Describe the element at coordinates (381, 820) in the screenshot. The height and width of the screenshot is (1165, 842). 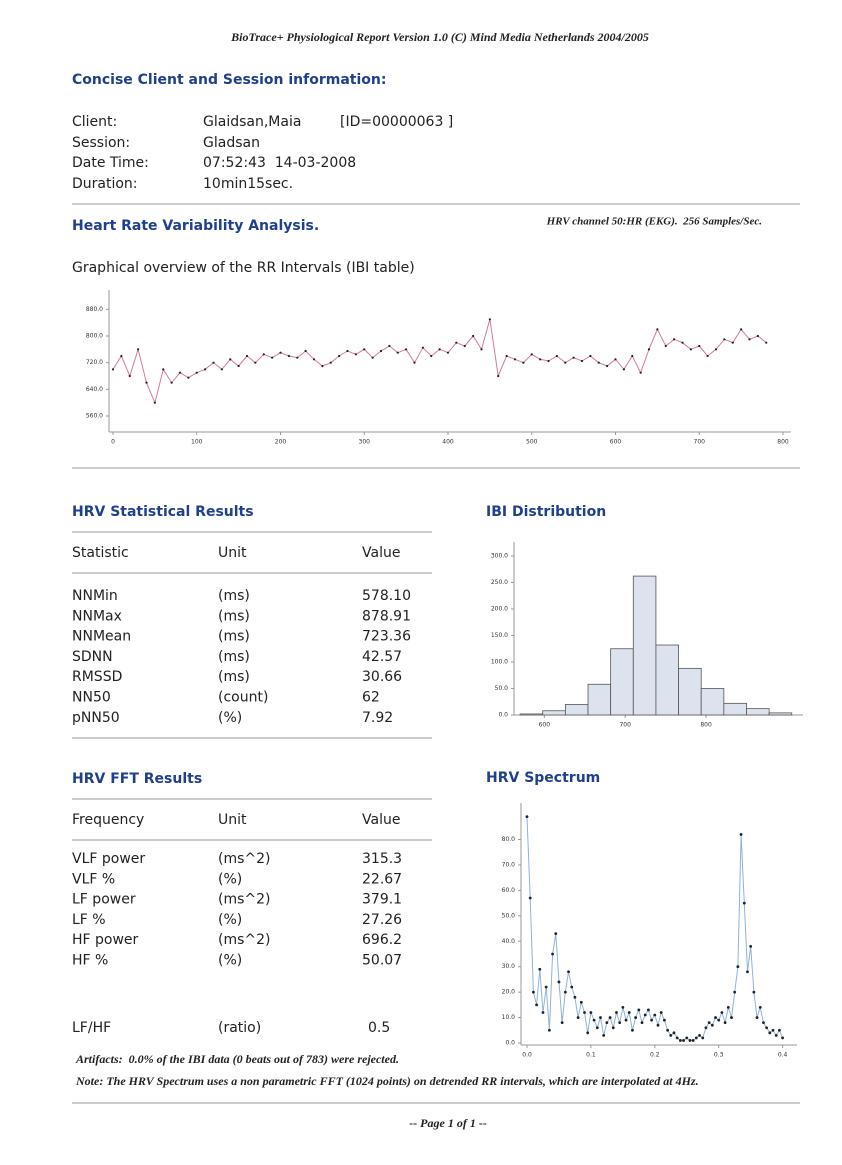
I see `table-header: Value` at that location.